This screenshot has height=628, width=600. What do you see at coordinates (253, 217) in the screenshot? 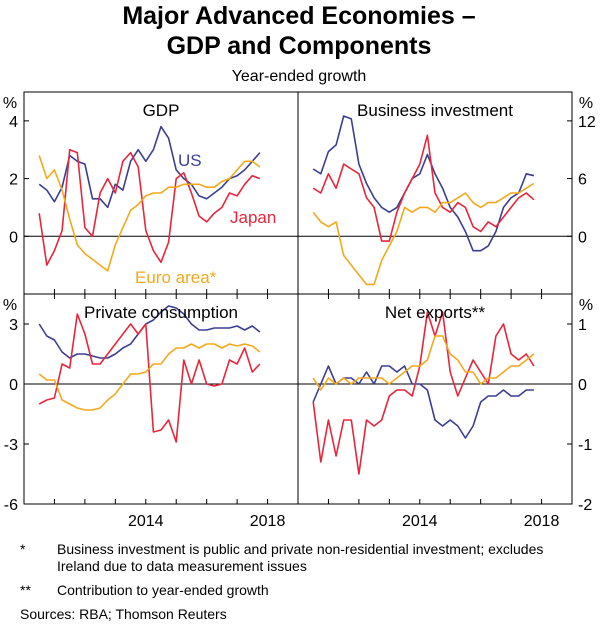
I see `series-label-japan: Japan` at bounding box center [253, 217].